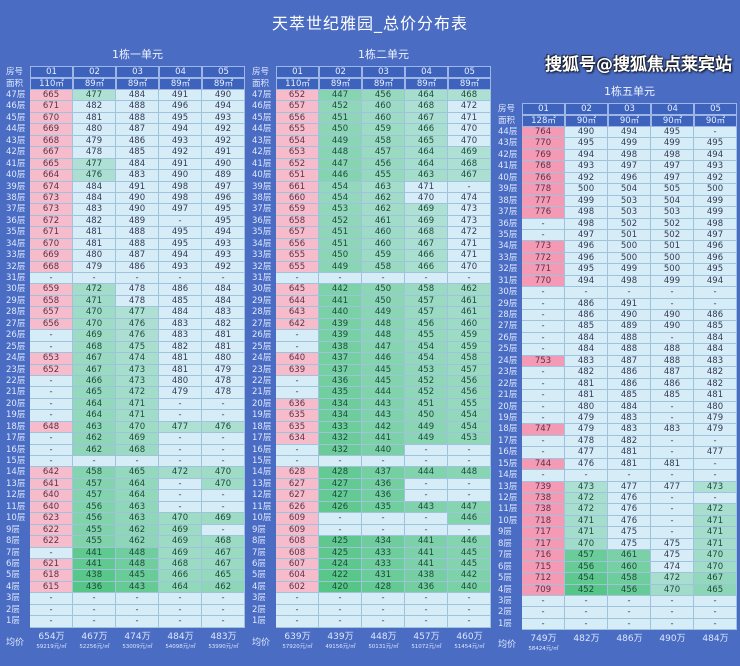  Describe the element at coordinates (262, 358) in the screenshot. I see `floor-label: 24层` at that location.